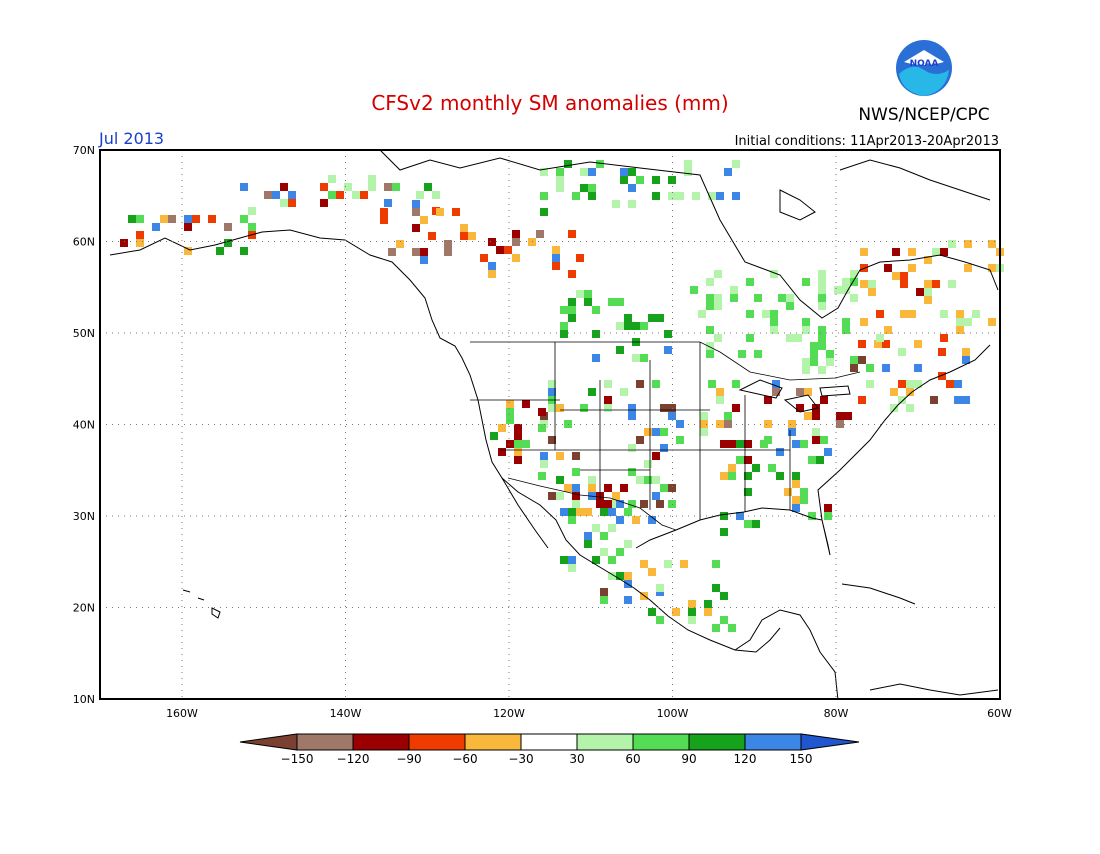  What do you see at coordinates (84, 608) in the screenshot?
I see `lat-label: 20N` at bounding box center [84, 608].